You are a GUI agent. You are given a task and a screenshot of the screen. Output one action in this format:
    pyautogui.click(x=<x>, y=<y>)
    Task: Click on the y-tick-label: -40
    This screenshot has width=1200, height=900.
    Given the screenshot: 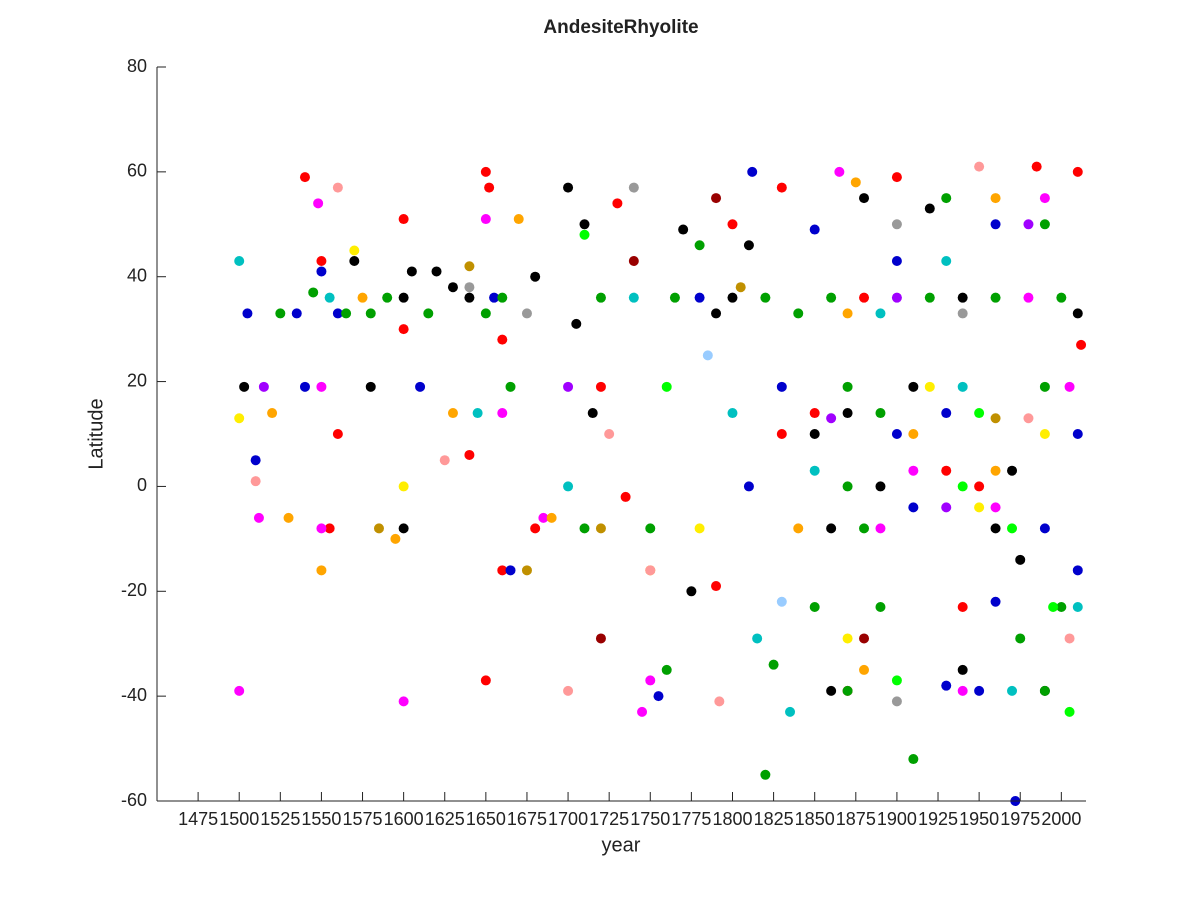 What is the action you would take?
    pyautogui.click(x=134, y=695)
    